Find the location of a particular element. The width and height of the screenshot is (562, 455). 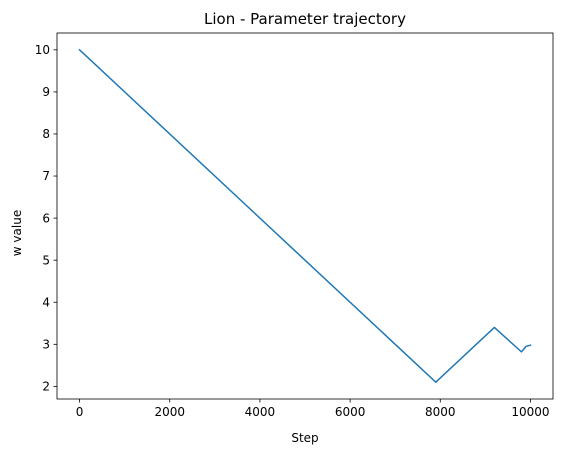

y-tick-label: 4 is located at coordinates (46, 302).